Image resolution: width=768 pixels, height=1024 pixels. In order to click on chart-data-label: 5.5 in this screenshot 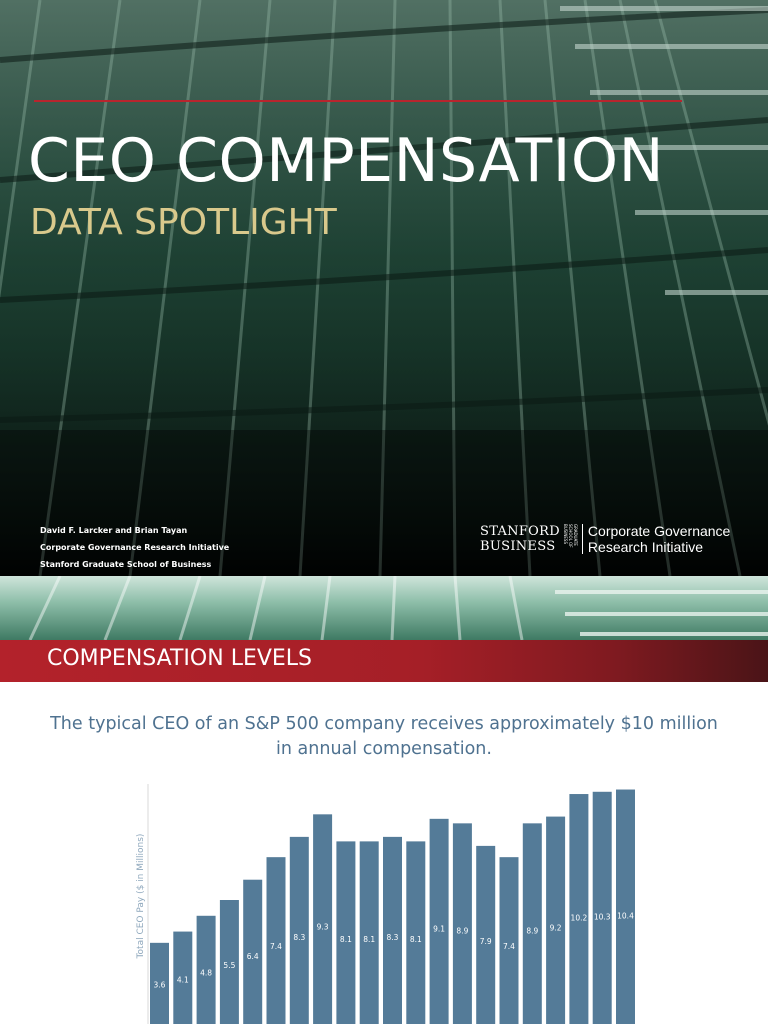, I will do `click(229, 965)`.